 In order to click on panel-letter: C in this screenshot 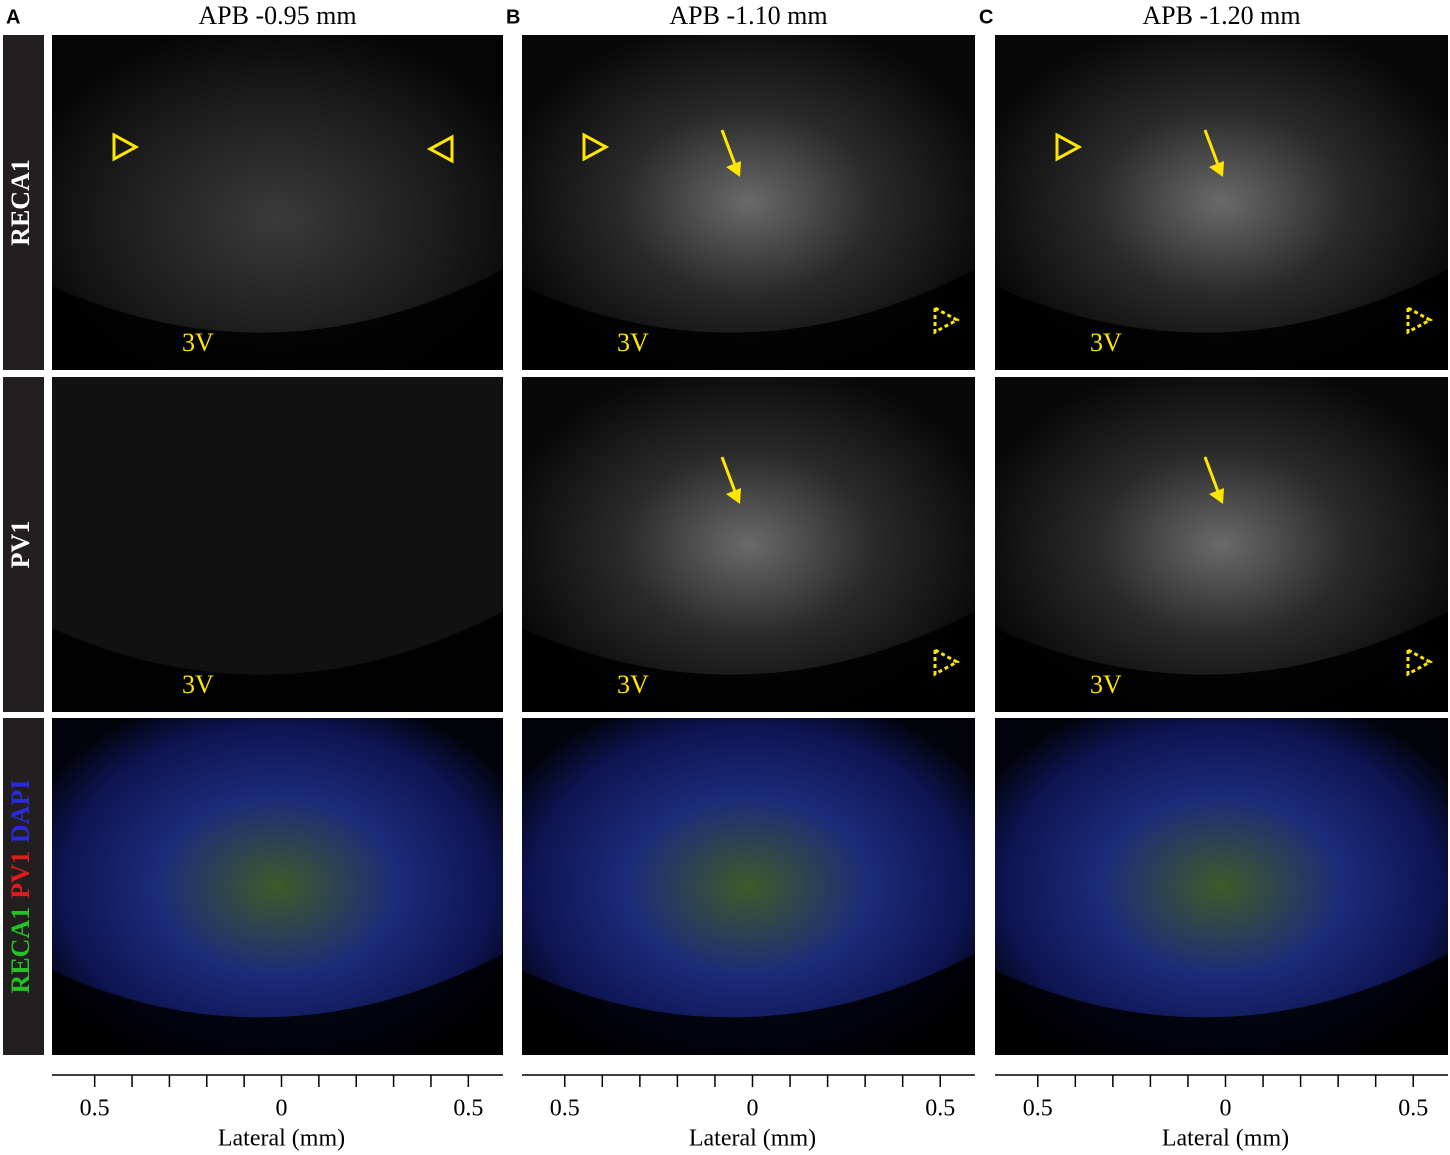, I will do `click(986, 17)`.